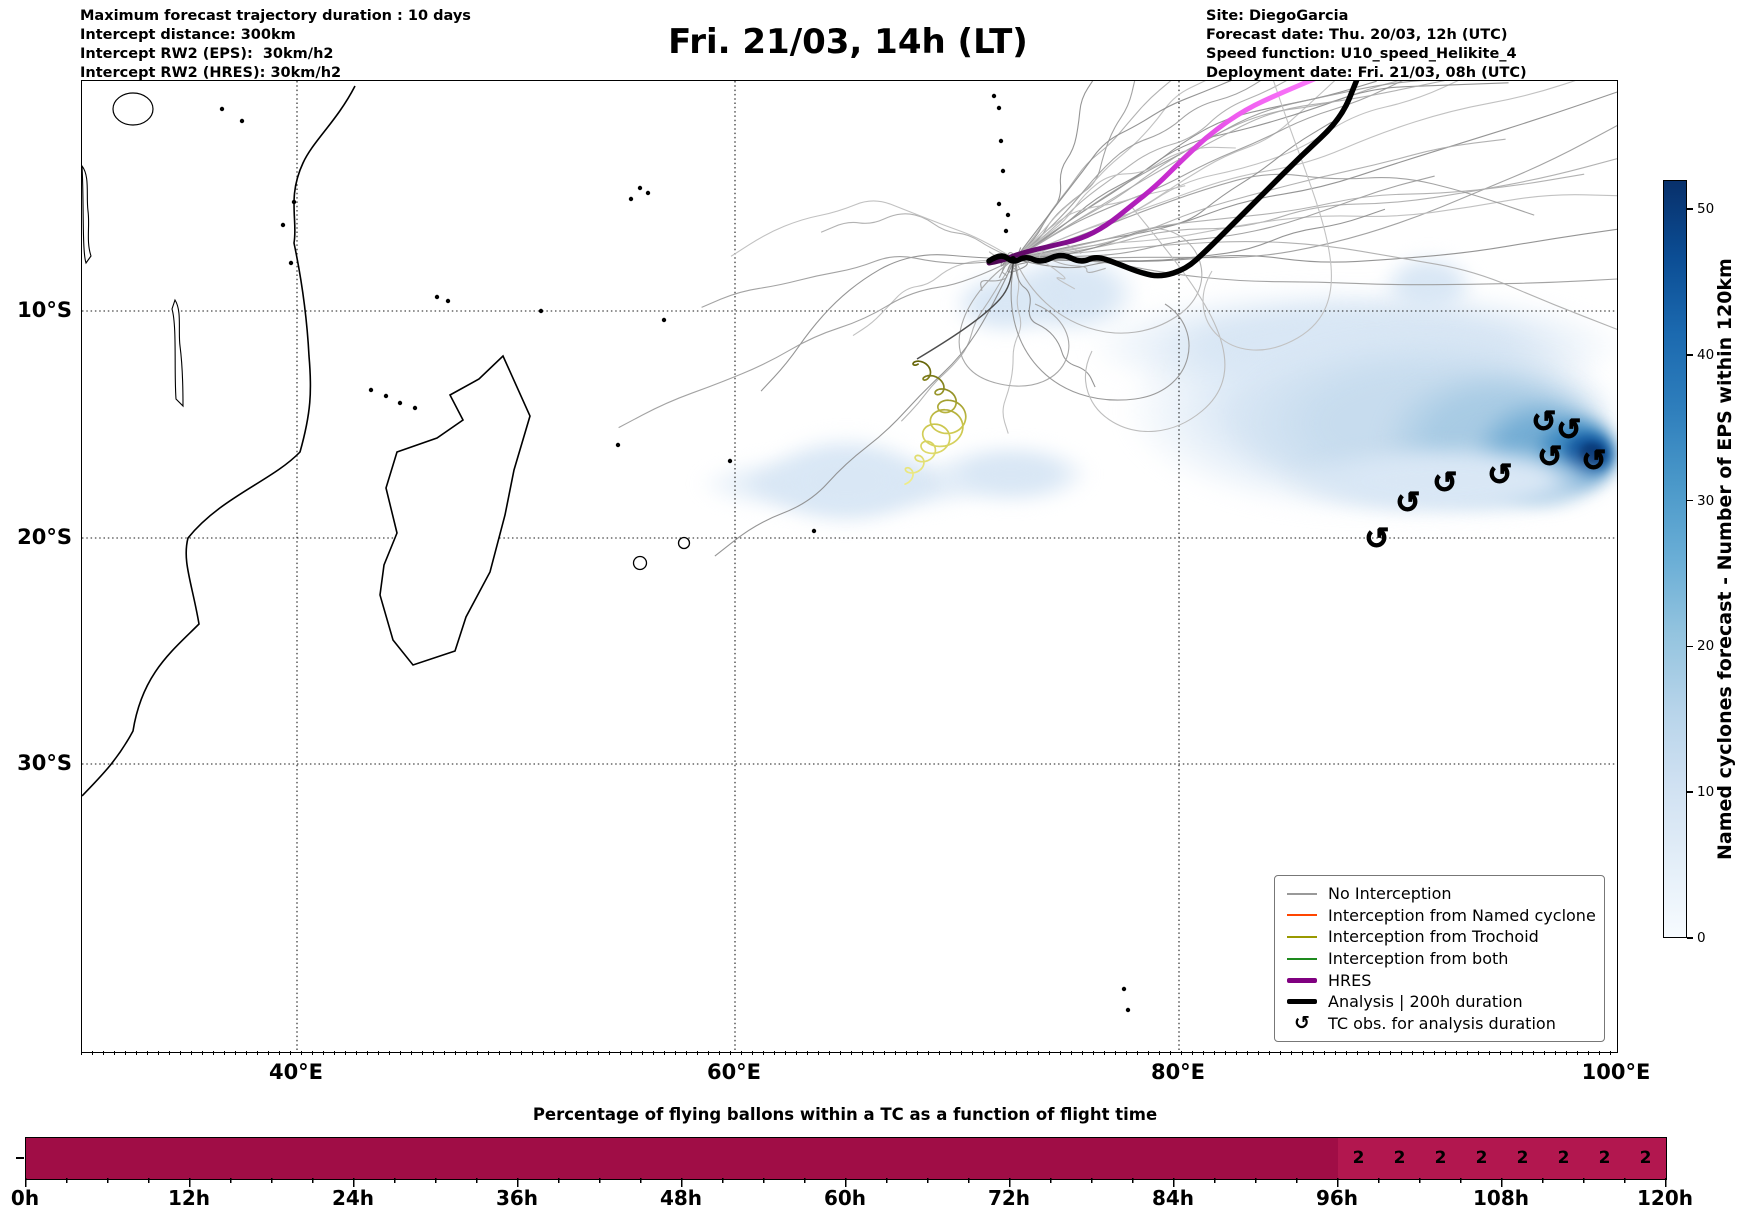 Image resolution: width=1752 pixels, height=1213 pixels. What do you see at coordinates (1439, 1002) in the screenshot?
I see `legend-item: Analysis | 200h duration` at bounding box center [1439, 1002].